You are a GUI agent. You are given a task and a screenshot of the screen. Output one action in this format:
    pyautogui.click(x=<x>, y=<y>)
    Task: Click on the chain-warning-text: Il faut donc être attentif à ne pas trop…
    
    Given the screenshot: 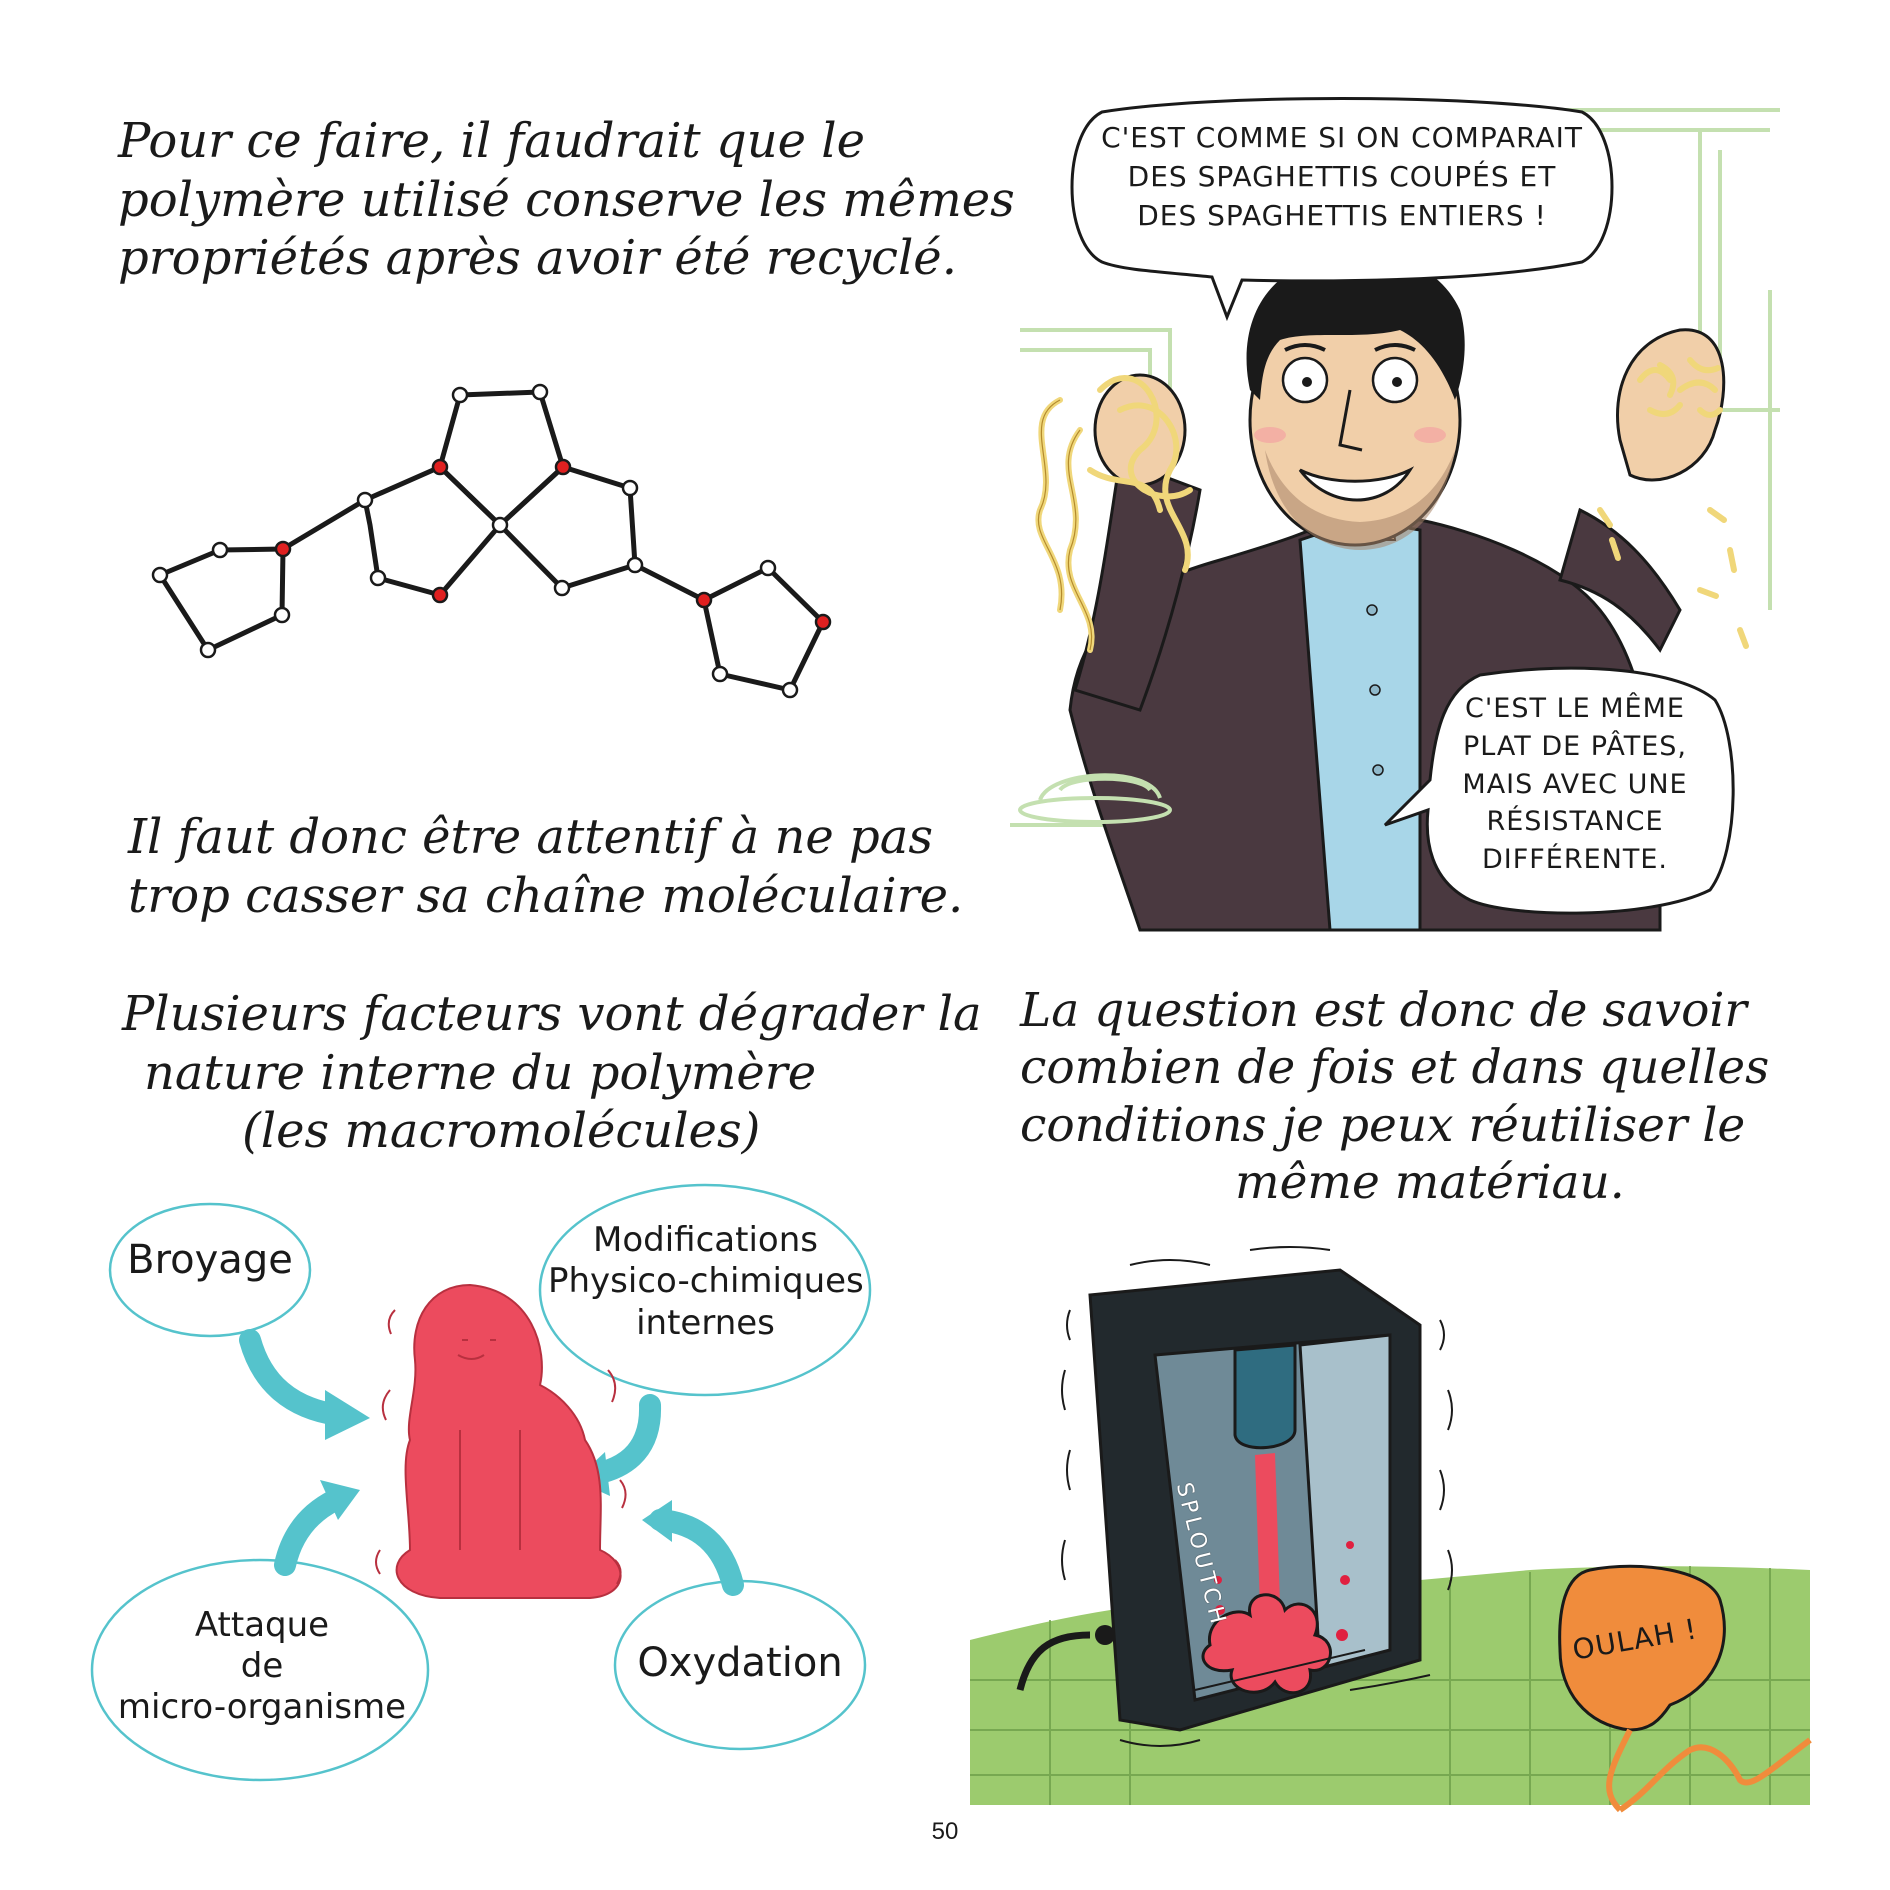 What is the action you would take?
    pyautogui.click(x=545, y=866)
    